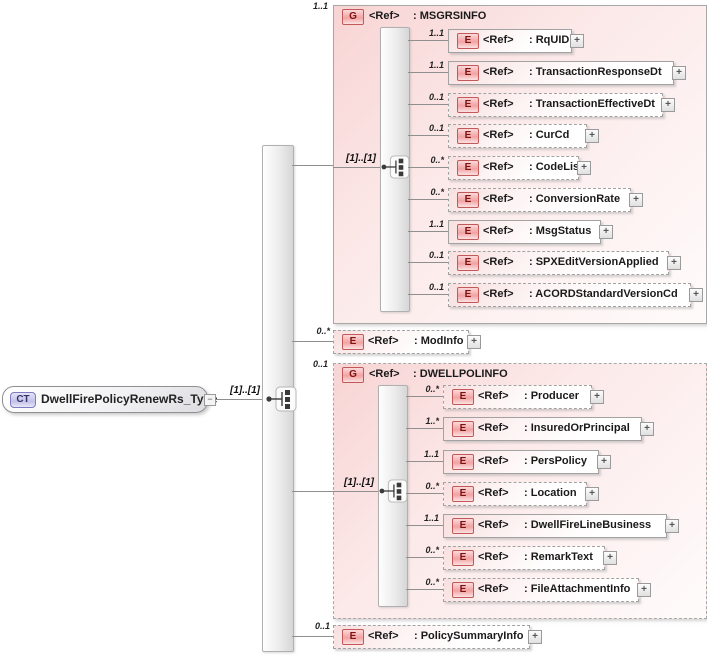 The width and height of the screenshot is (707, 656). Describe the element at coordinates (23, 400) in the screenshot. I see `complextype-badge-icon: CT` at that location.